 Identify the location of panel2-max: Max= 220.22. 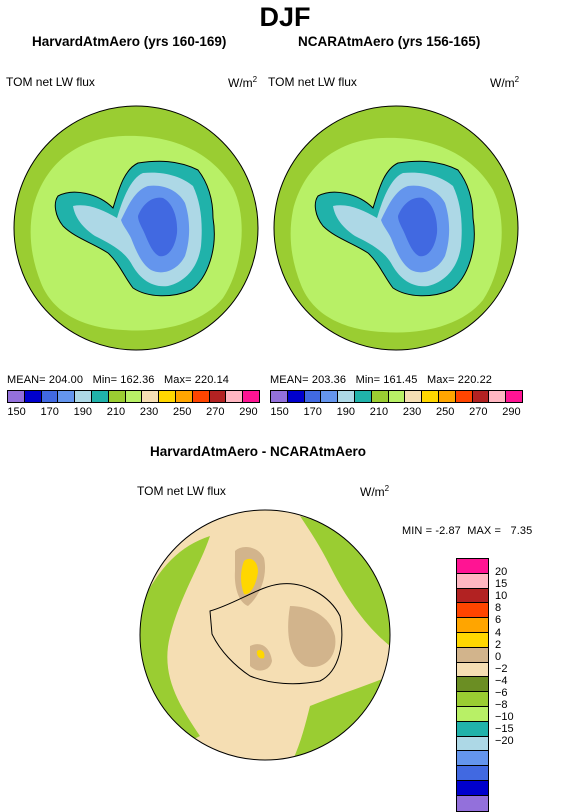
(460, 380).